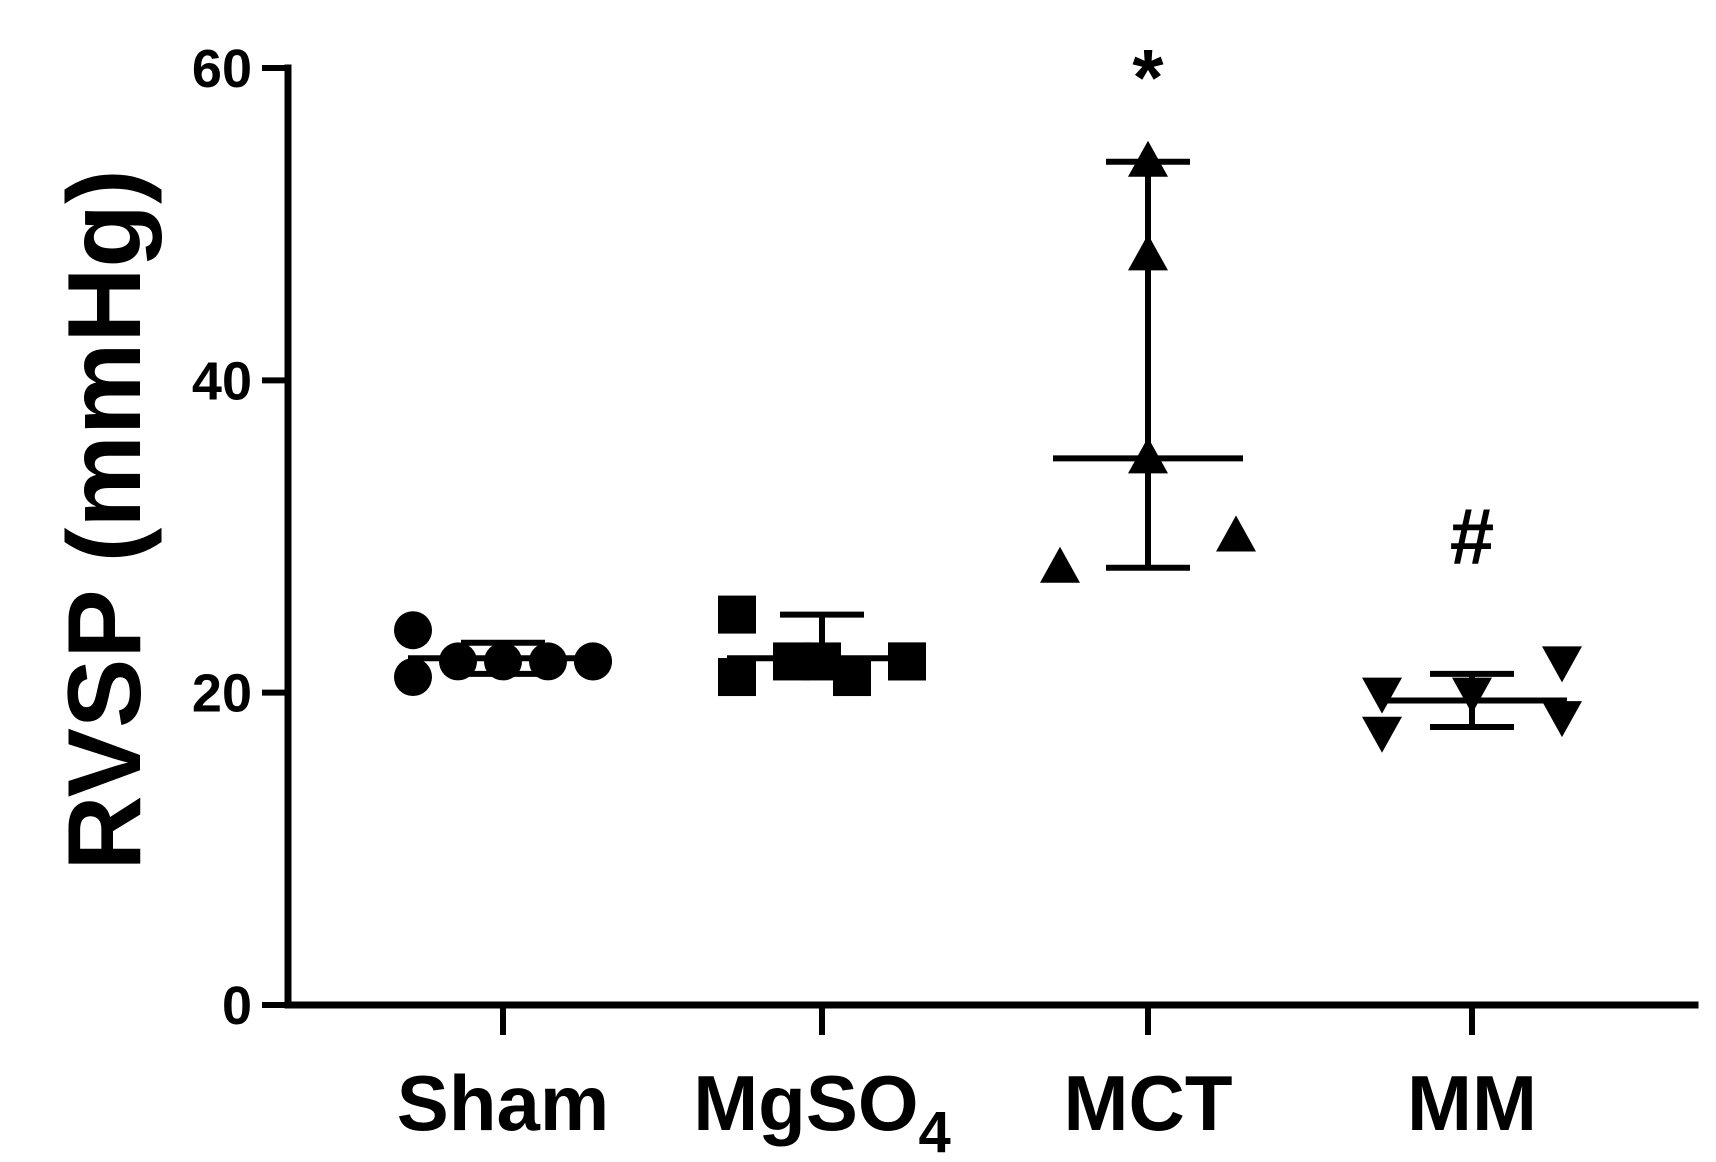 This screenshot has width=1716, height=1162. What do you see at coordinates (822, 646) in the screenshot?
I see `group-mgso` at bounding box center [822, 646].